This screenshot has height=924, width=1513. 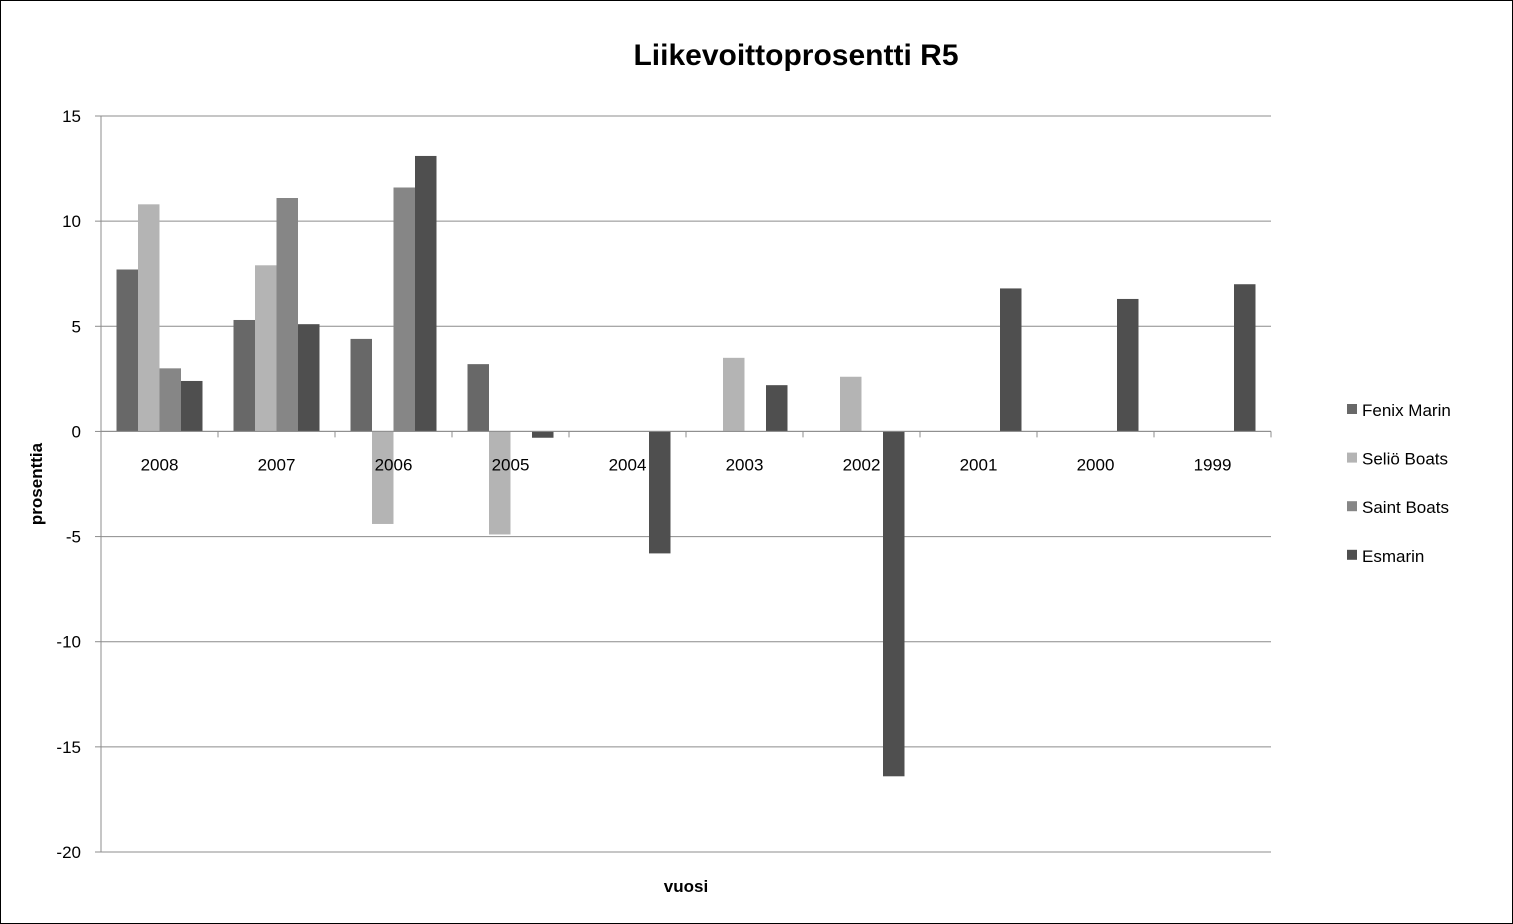 I want to click on y-tick-label: -10, so click(x=68, y=642).